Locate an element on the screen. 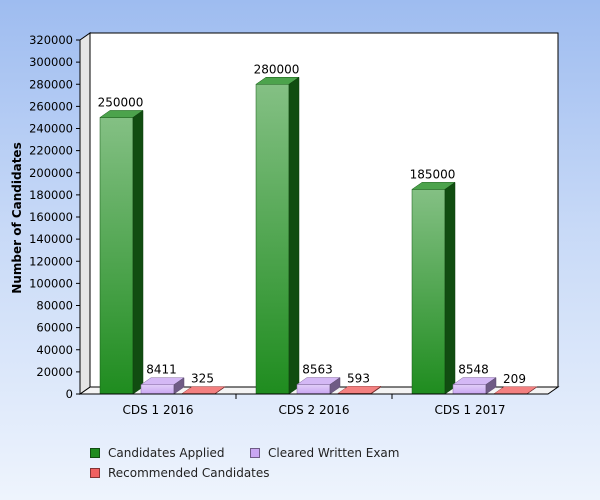  y-tick-label: 60000 is located at coordinates (54, 328).